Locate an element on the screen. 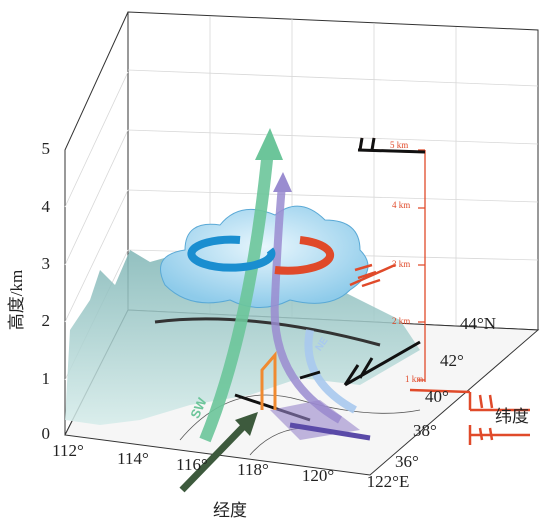 The height and width of the screenshot is (526, 541). height-label: 3 km is located at coordinates (401, 264).